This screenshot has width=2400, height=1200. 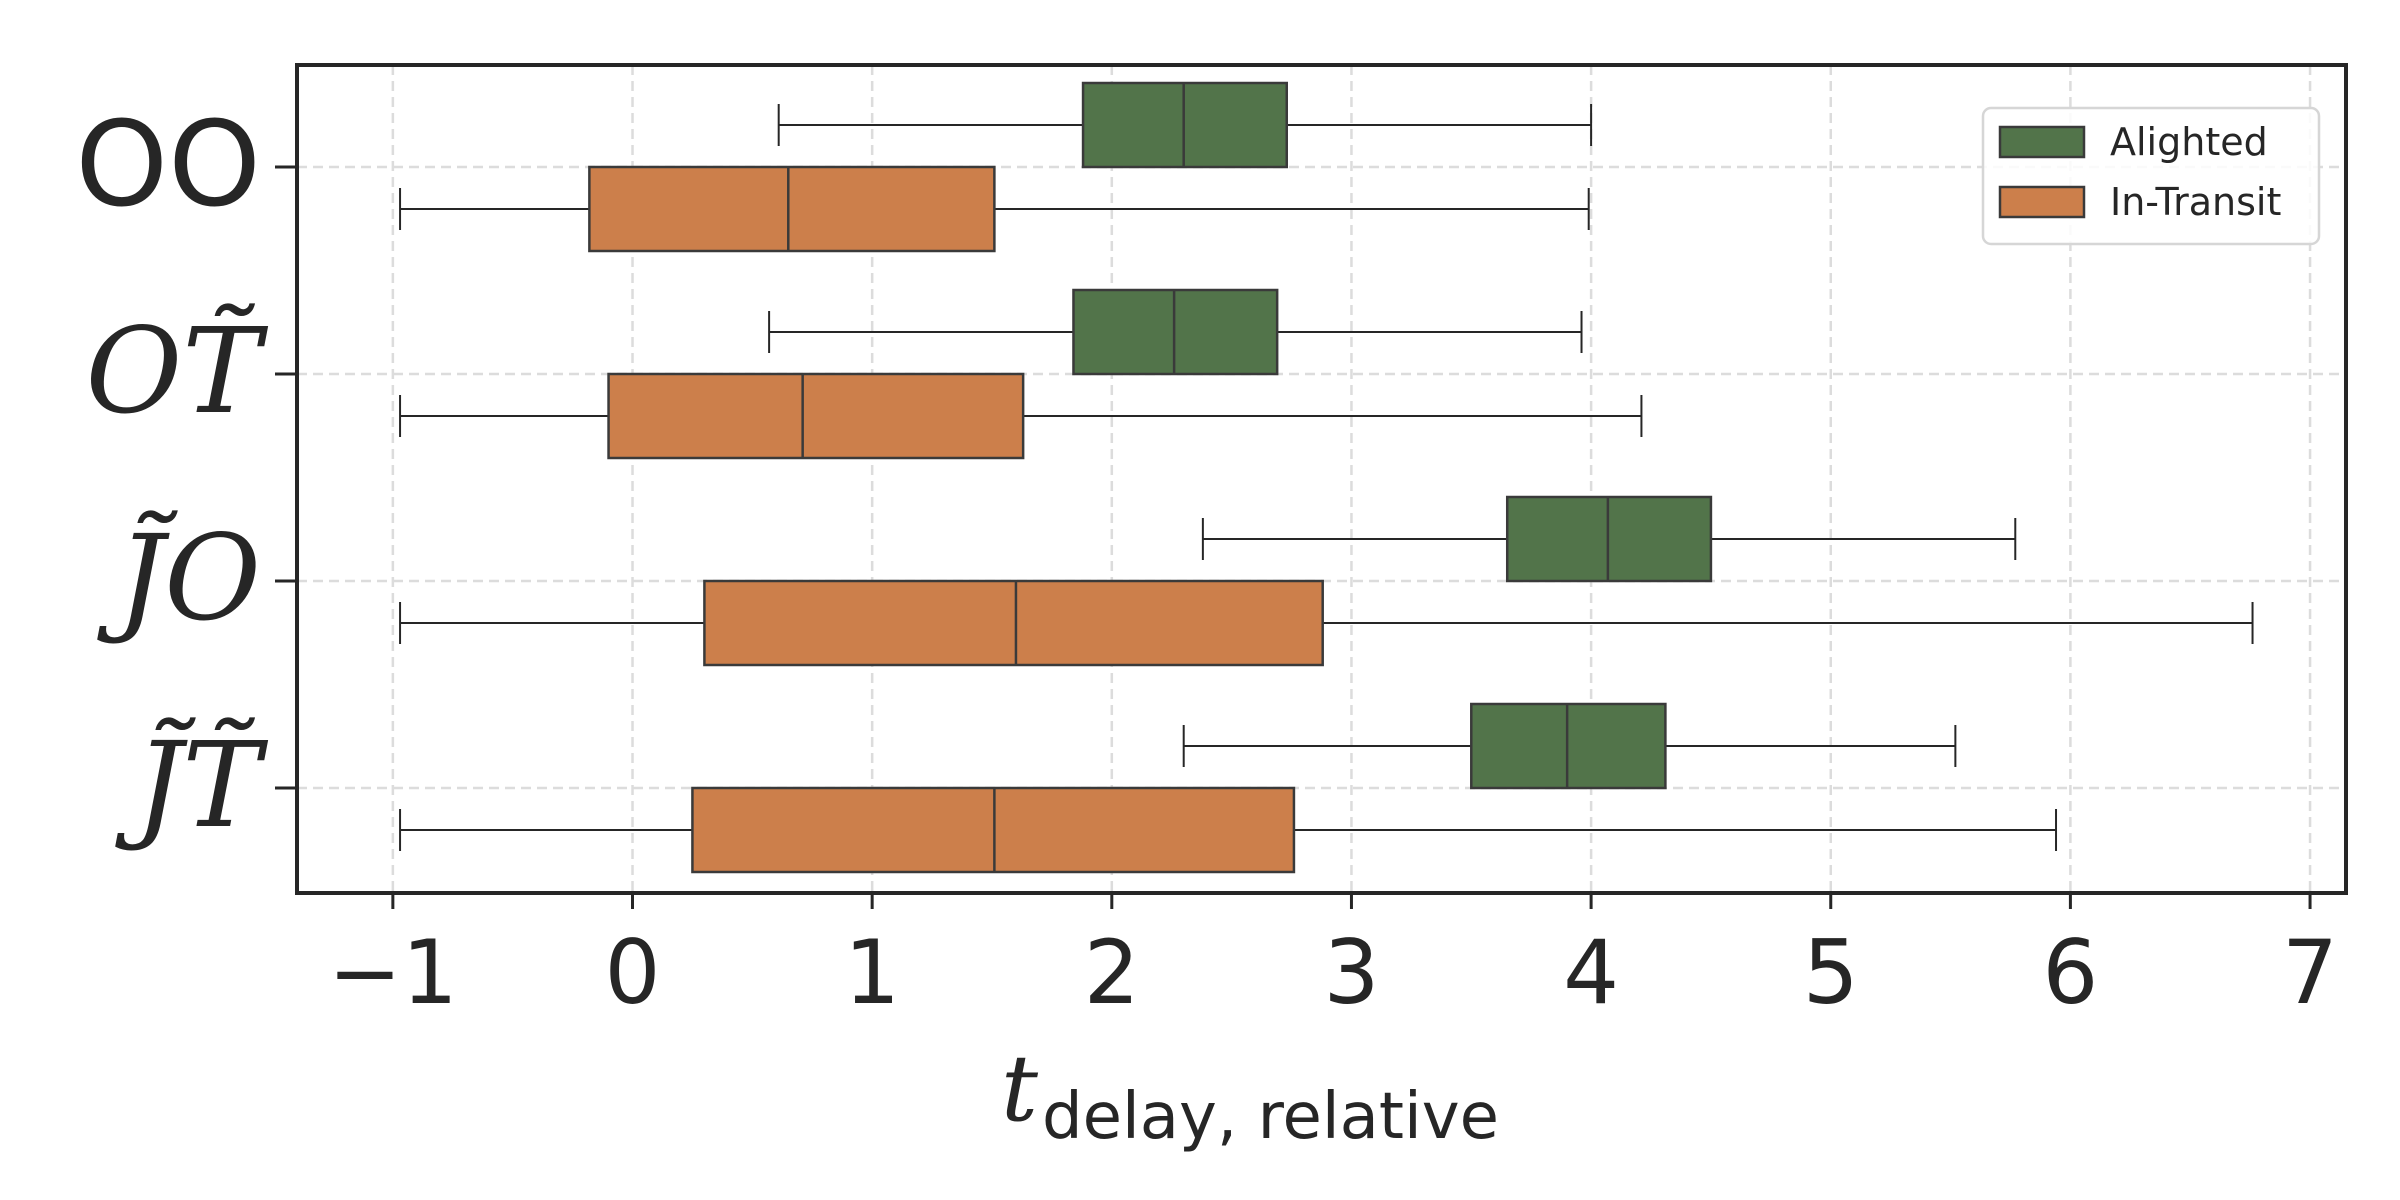 What do you see at coordinates (168, 164) in the screenshot?
I see `y-tick-label: OO` at bounding box center [168, 164].